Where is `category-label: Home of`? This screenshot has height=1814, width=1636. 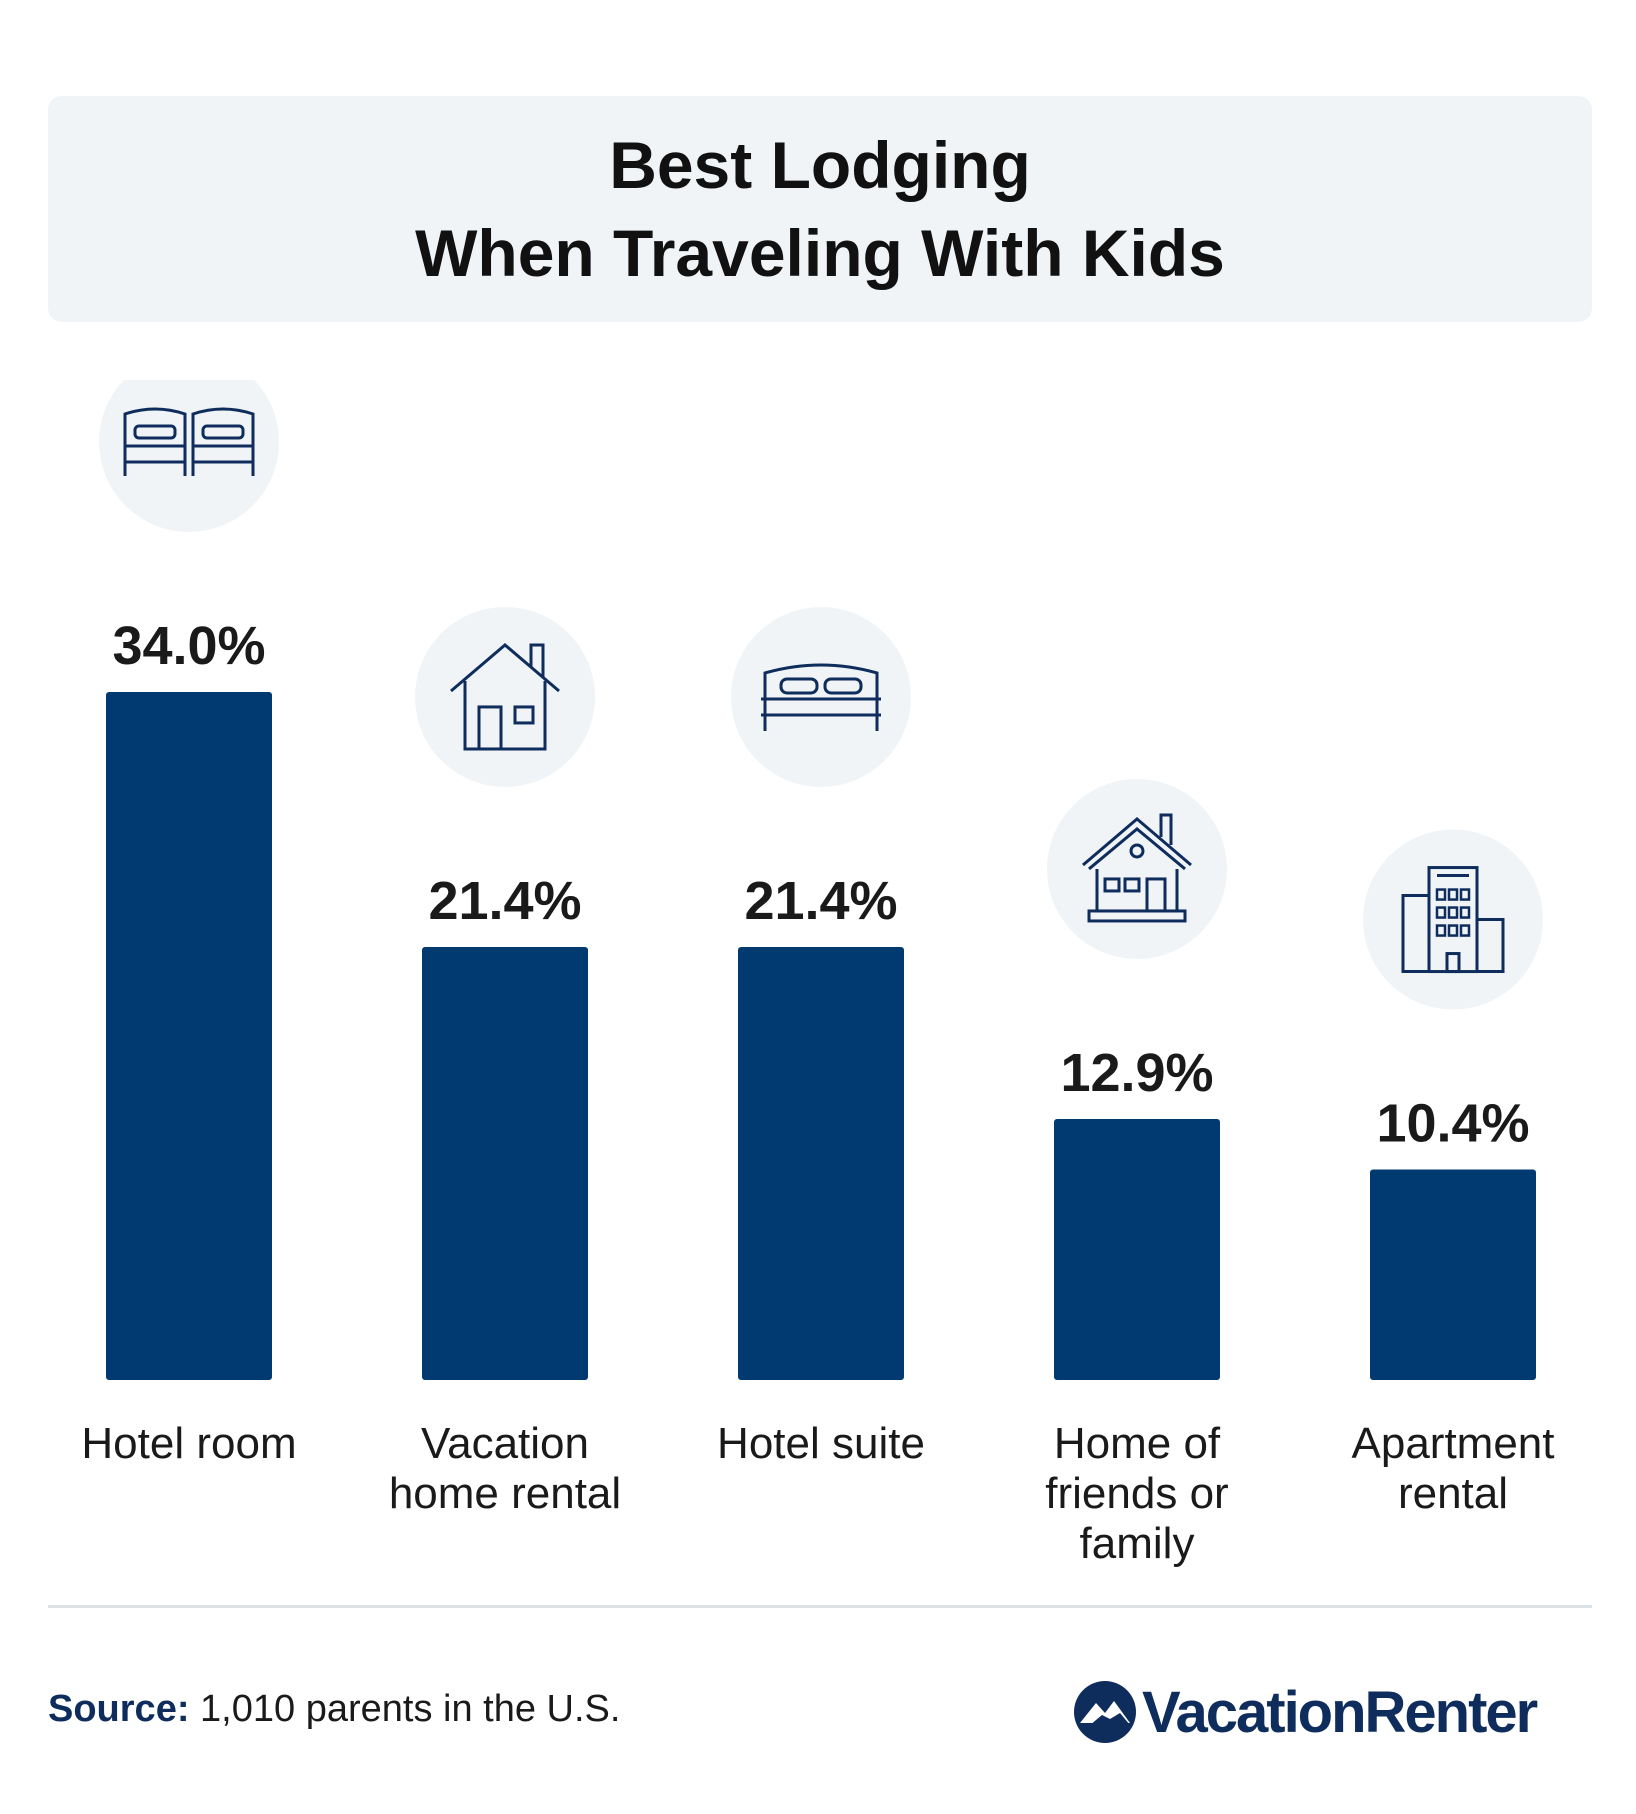
category-label: Home of is located at coordinates (1137, 1443).